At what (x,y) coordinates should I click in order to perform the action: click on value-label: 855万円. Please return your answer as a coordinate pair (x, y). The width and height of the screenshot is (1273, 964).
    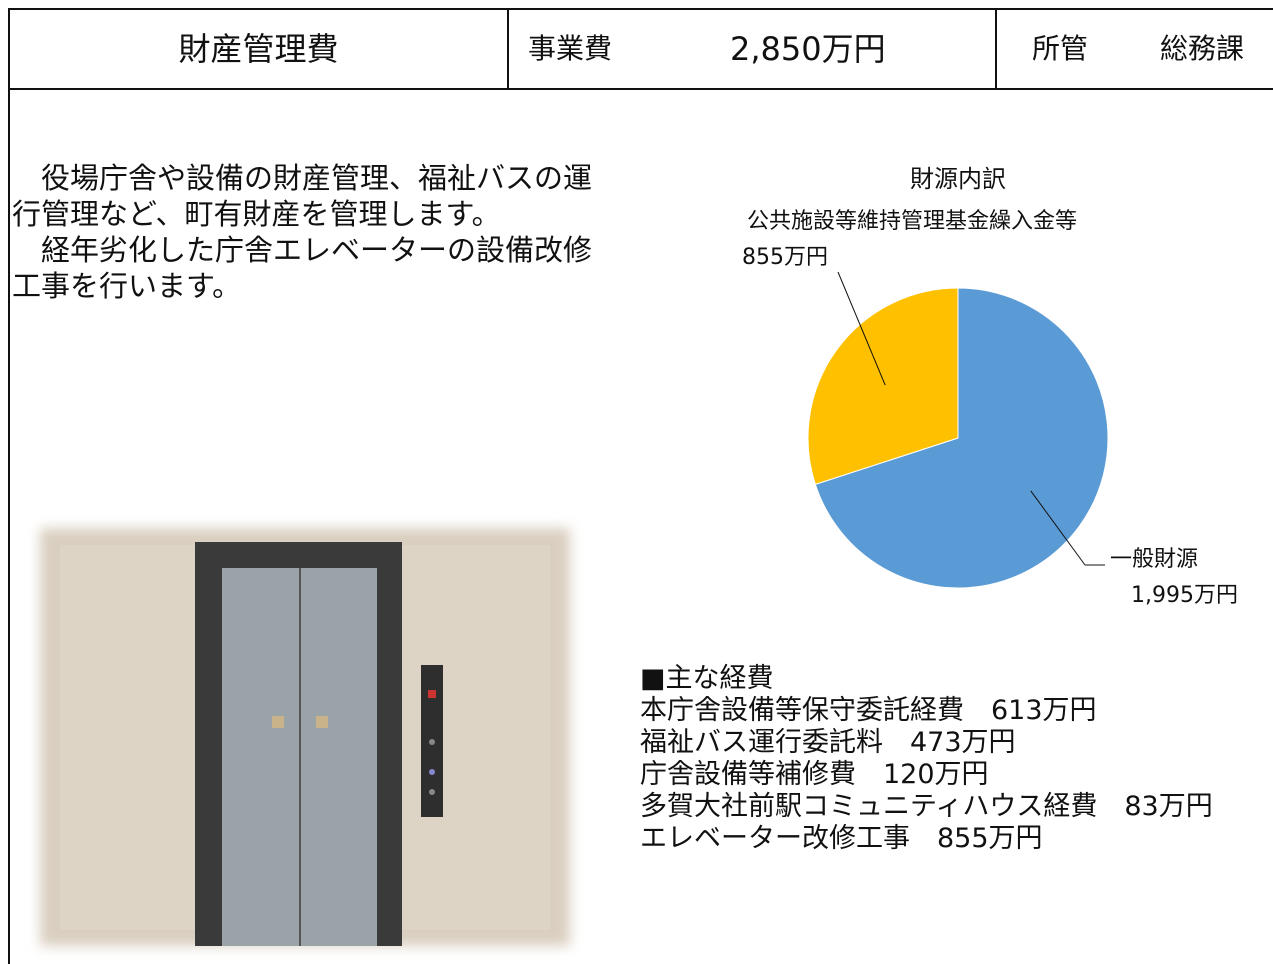
    Looking at the image, I should click on (785, 257).